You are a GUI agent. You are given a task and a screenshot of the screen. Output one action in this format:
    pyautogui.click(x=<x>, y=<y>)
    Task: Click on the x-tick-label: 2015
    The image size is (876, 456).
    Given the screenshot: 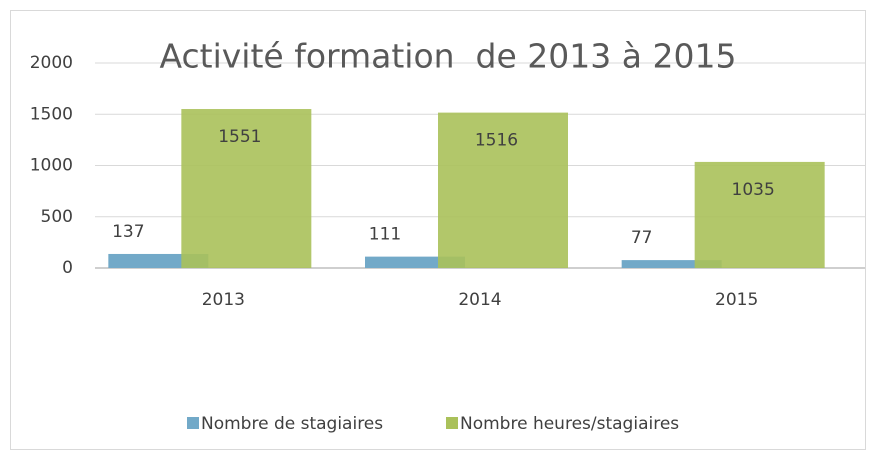 What is the action you would take?
    pyautogui.click(x=736, y=300)
    